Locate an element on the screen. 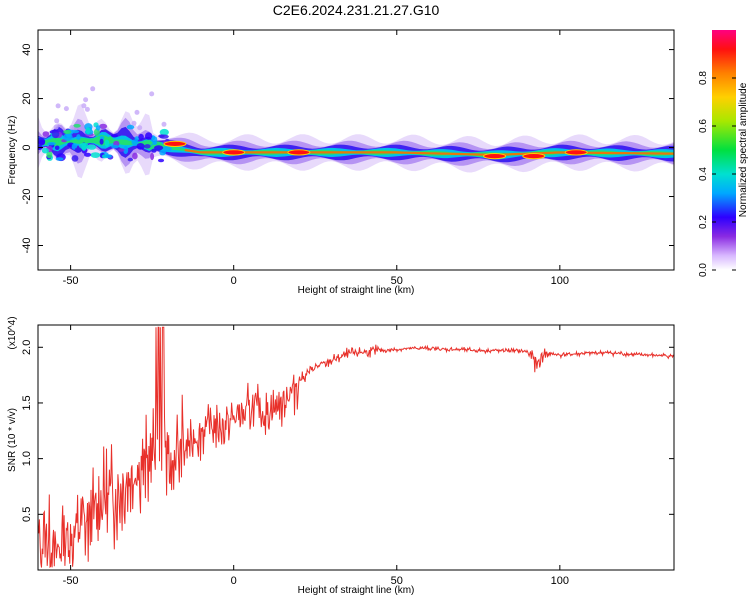  snr-x-tick-label: 0 is located at coordinates (234, 581).